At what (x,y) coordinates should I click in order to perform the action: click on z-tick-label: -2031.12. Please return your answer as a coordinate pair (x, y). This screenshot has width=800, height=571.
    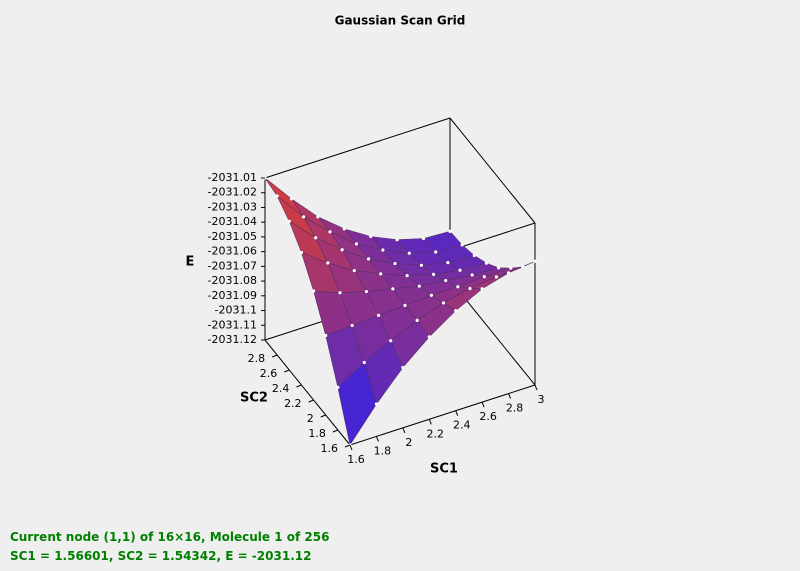
    Looking at the image, I should click on (232, 339).